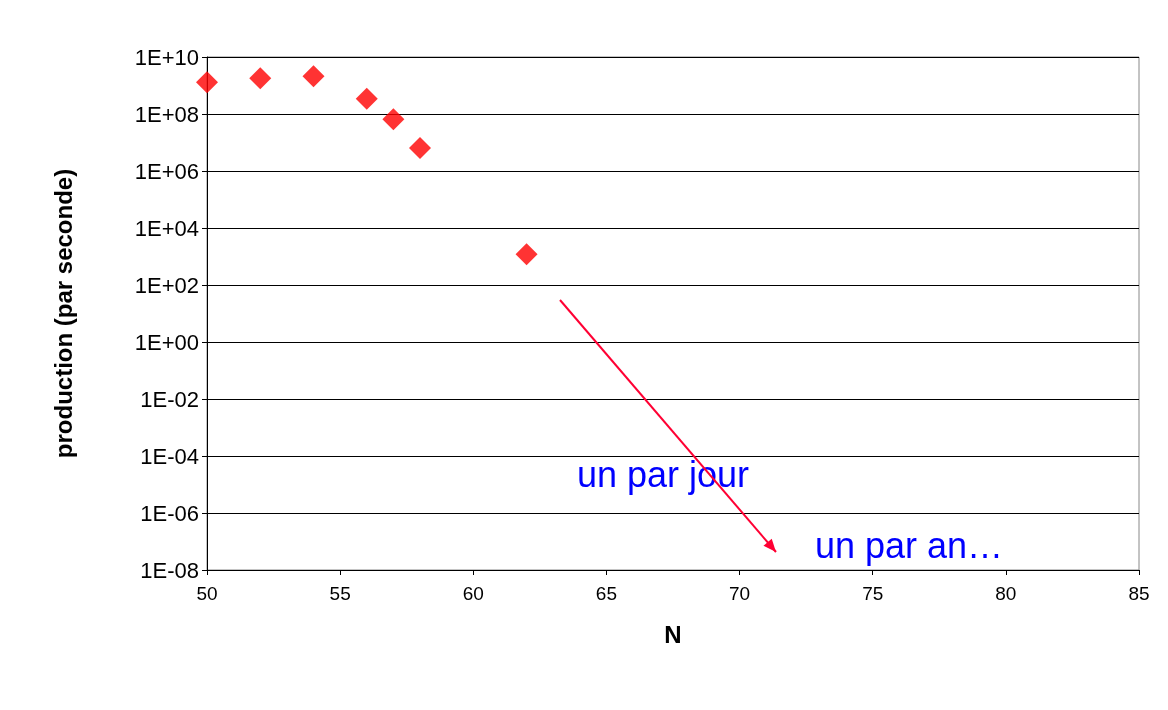 Image resolution: width=1168 pixels, height=710 pixels. I want to click on y-tick-label: 1E-08, so click(169, 570).